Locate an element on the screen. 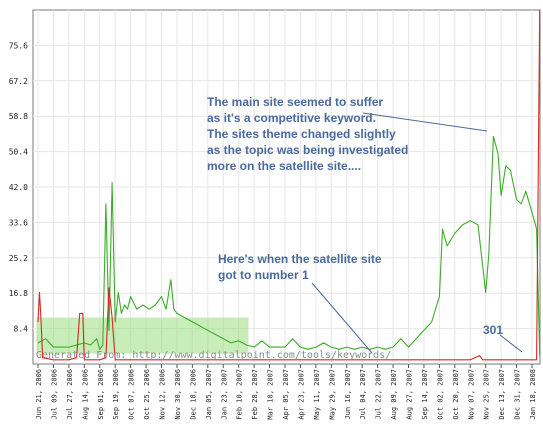  x-tick-label: Jul 09, 2006 is located at coordinates (54, 394).